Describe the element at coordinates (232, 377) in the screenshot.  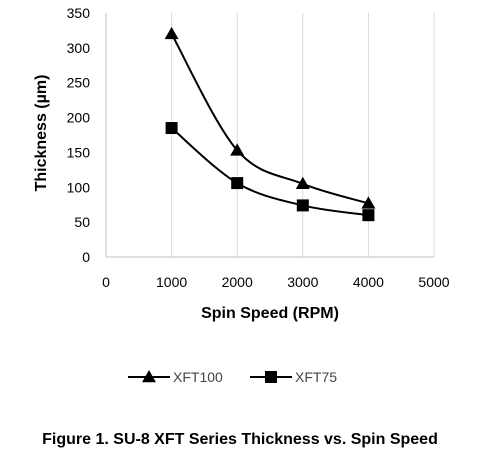
I see `legend: XFT100 XFT75` at that location.